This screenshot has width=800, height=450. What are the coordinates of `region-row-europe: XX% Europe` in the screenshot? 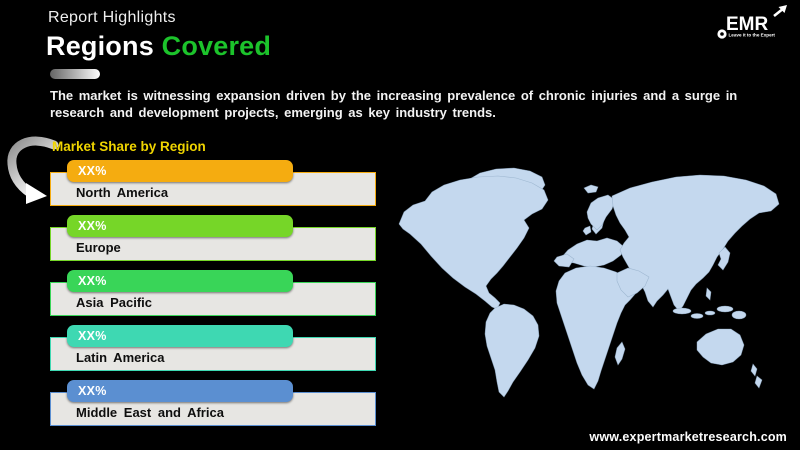 It's located at (215, 238).